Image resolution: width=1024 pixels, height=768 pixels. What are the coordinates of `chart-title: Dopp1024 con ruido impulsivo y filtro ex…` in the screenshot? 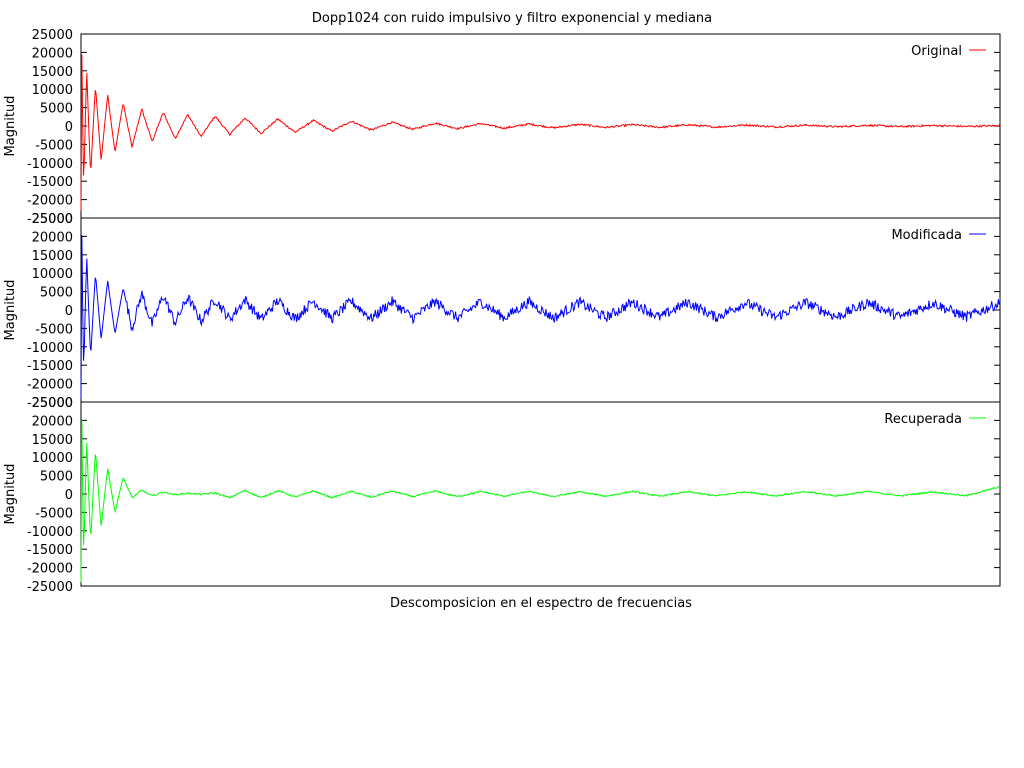 It's located at (512, 18).